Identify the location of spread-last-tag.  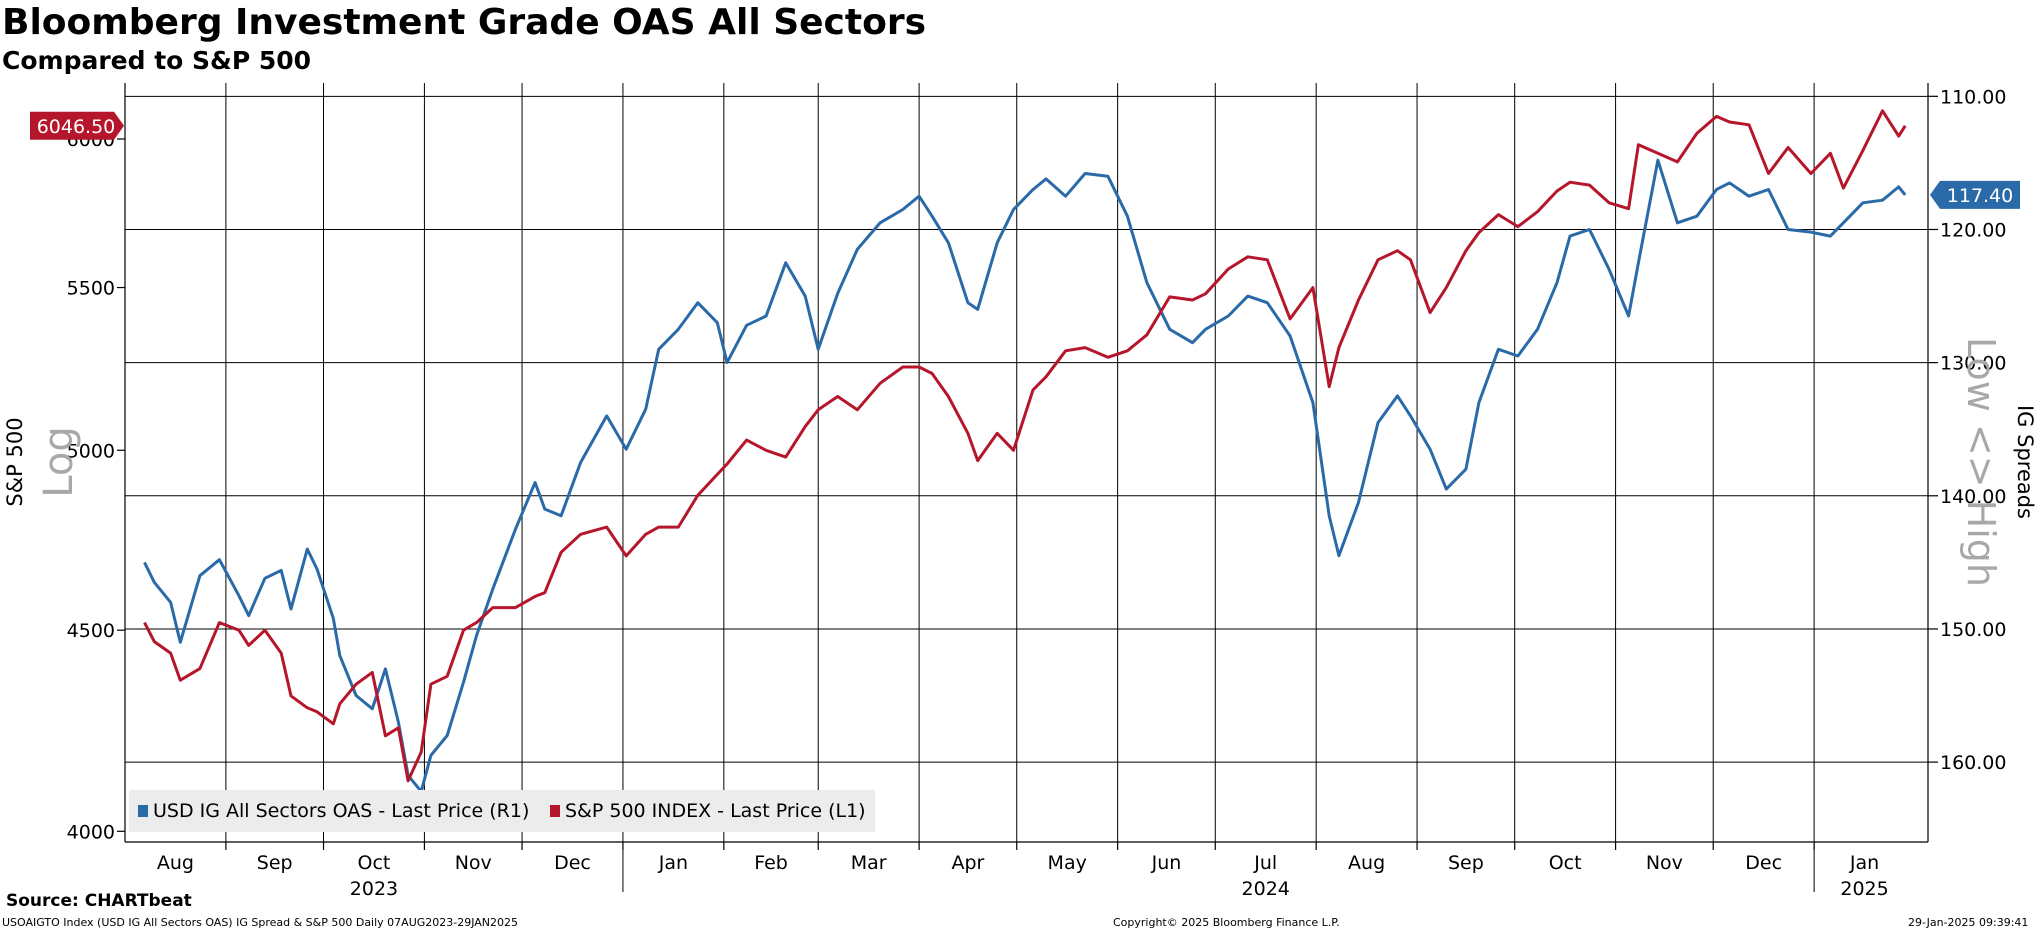
(1975, 194).